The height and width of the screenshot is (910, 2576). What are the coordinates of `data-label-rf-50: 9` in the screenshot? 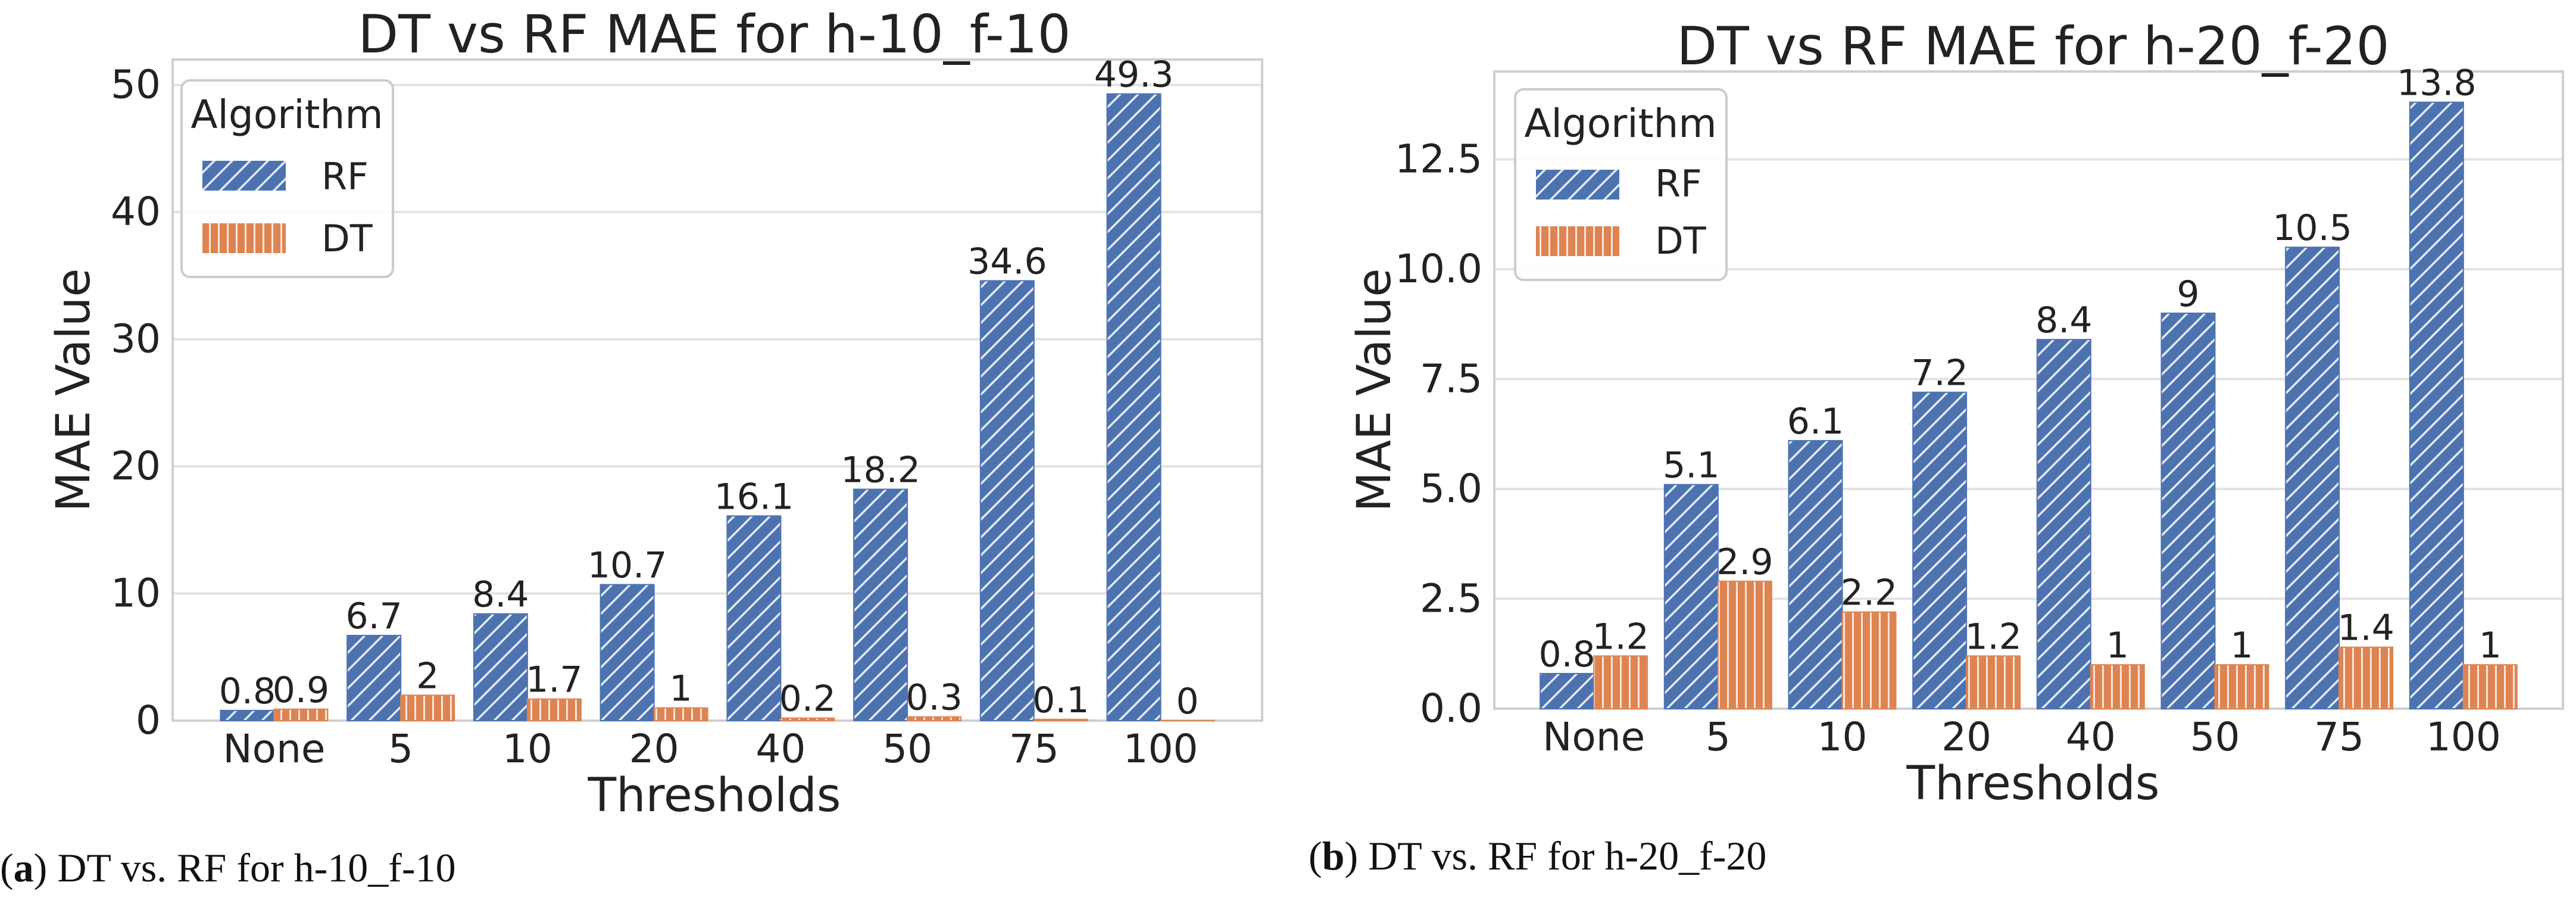 It's located at (2188, 294).